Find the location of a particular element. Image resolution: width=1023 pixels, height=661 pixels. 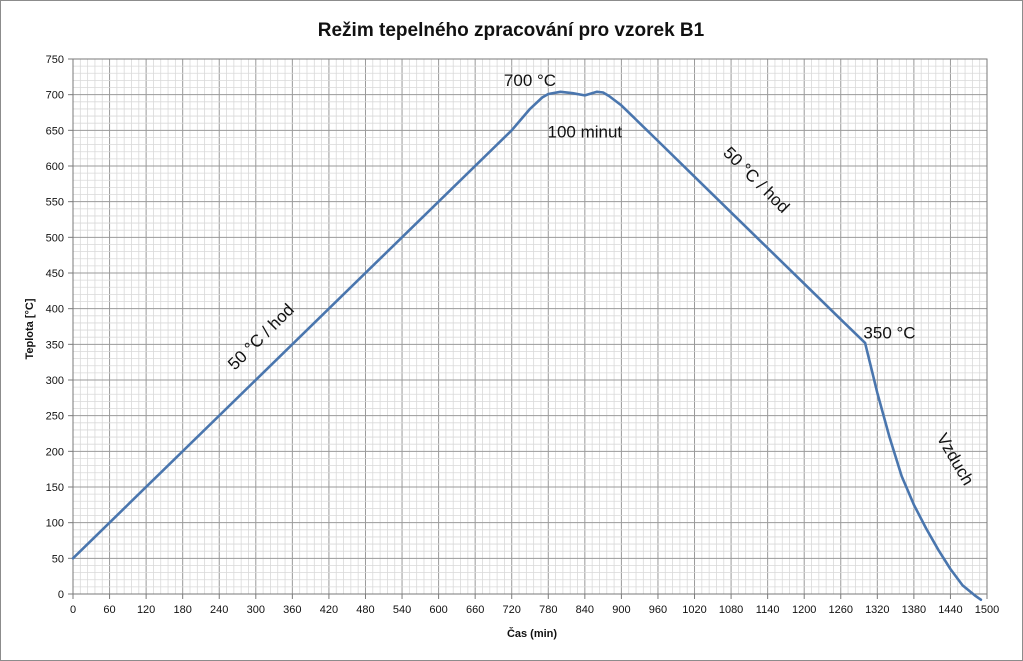

annotation-end: 350 °C is located at coordinates (889, 333).